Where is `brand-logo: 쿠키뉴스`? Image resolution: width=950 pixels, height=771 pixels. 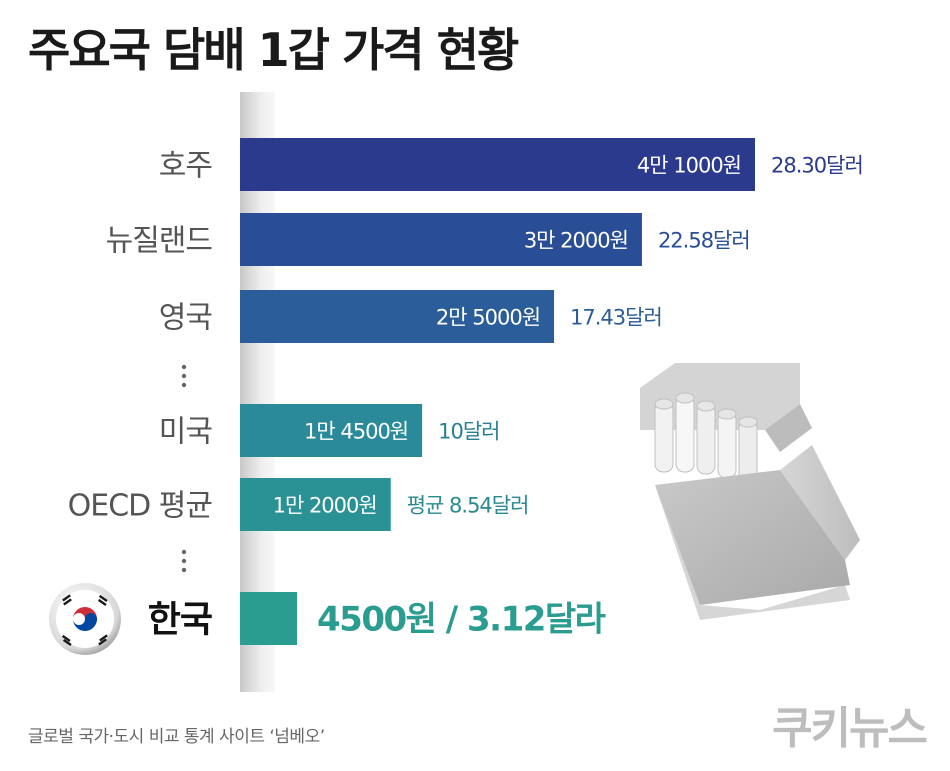 brand-logo: 쿠키뉴스 is located at coordinates (850, 728).